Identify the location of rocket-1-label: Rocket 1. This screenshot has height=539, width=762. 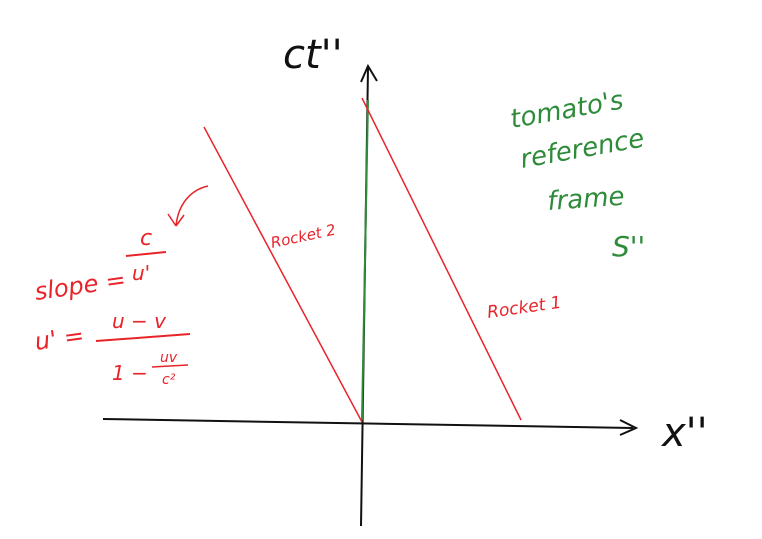
(524, 308).